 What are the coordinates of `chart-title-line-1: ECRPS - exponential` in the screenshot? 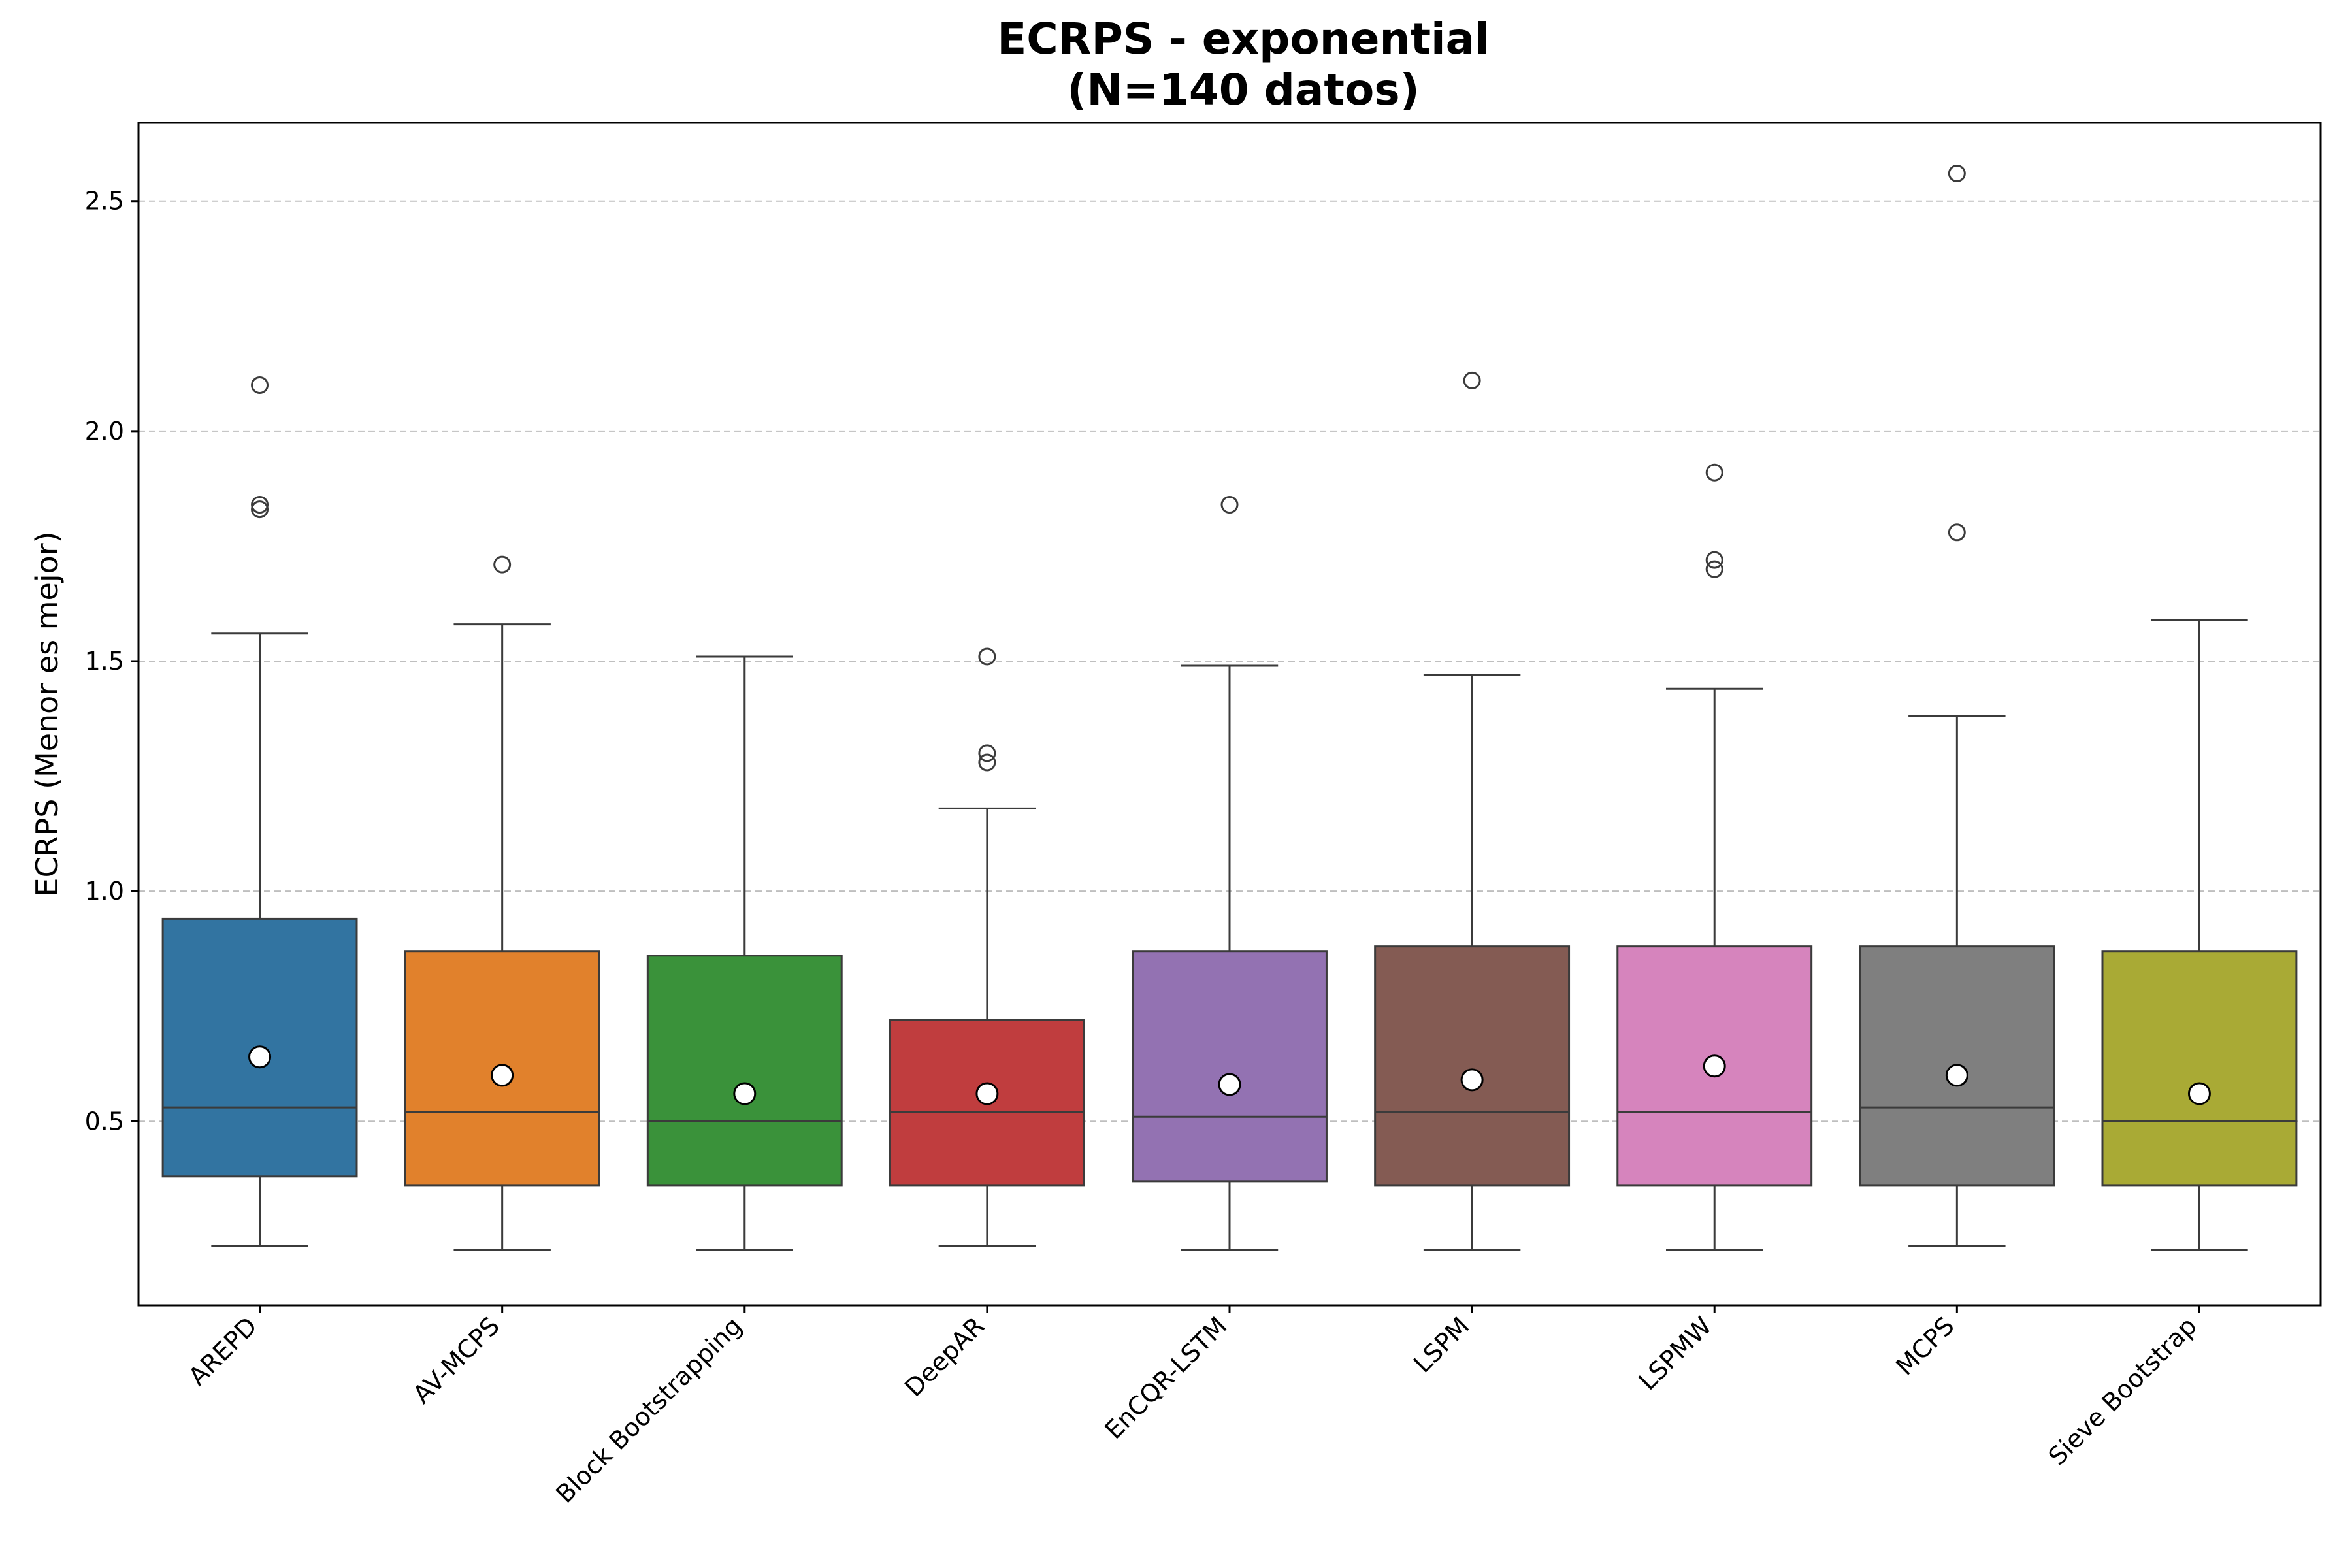 It's located at (1243, 39).